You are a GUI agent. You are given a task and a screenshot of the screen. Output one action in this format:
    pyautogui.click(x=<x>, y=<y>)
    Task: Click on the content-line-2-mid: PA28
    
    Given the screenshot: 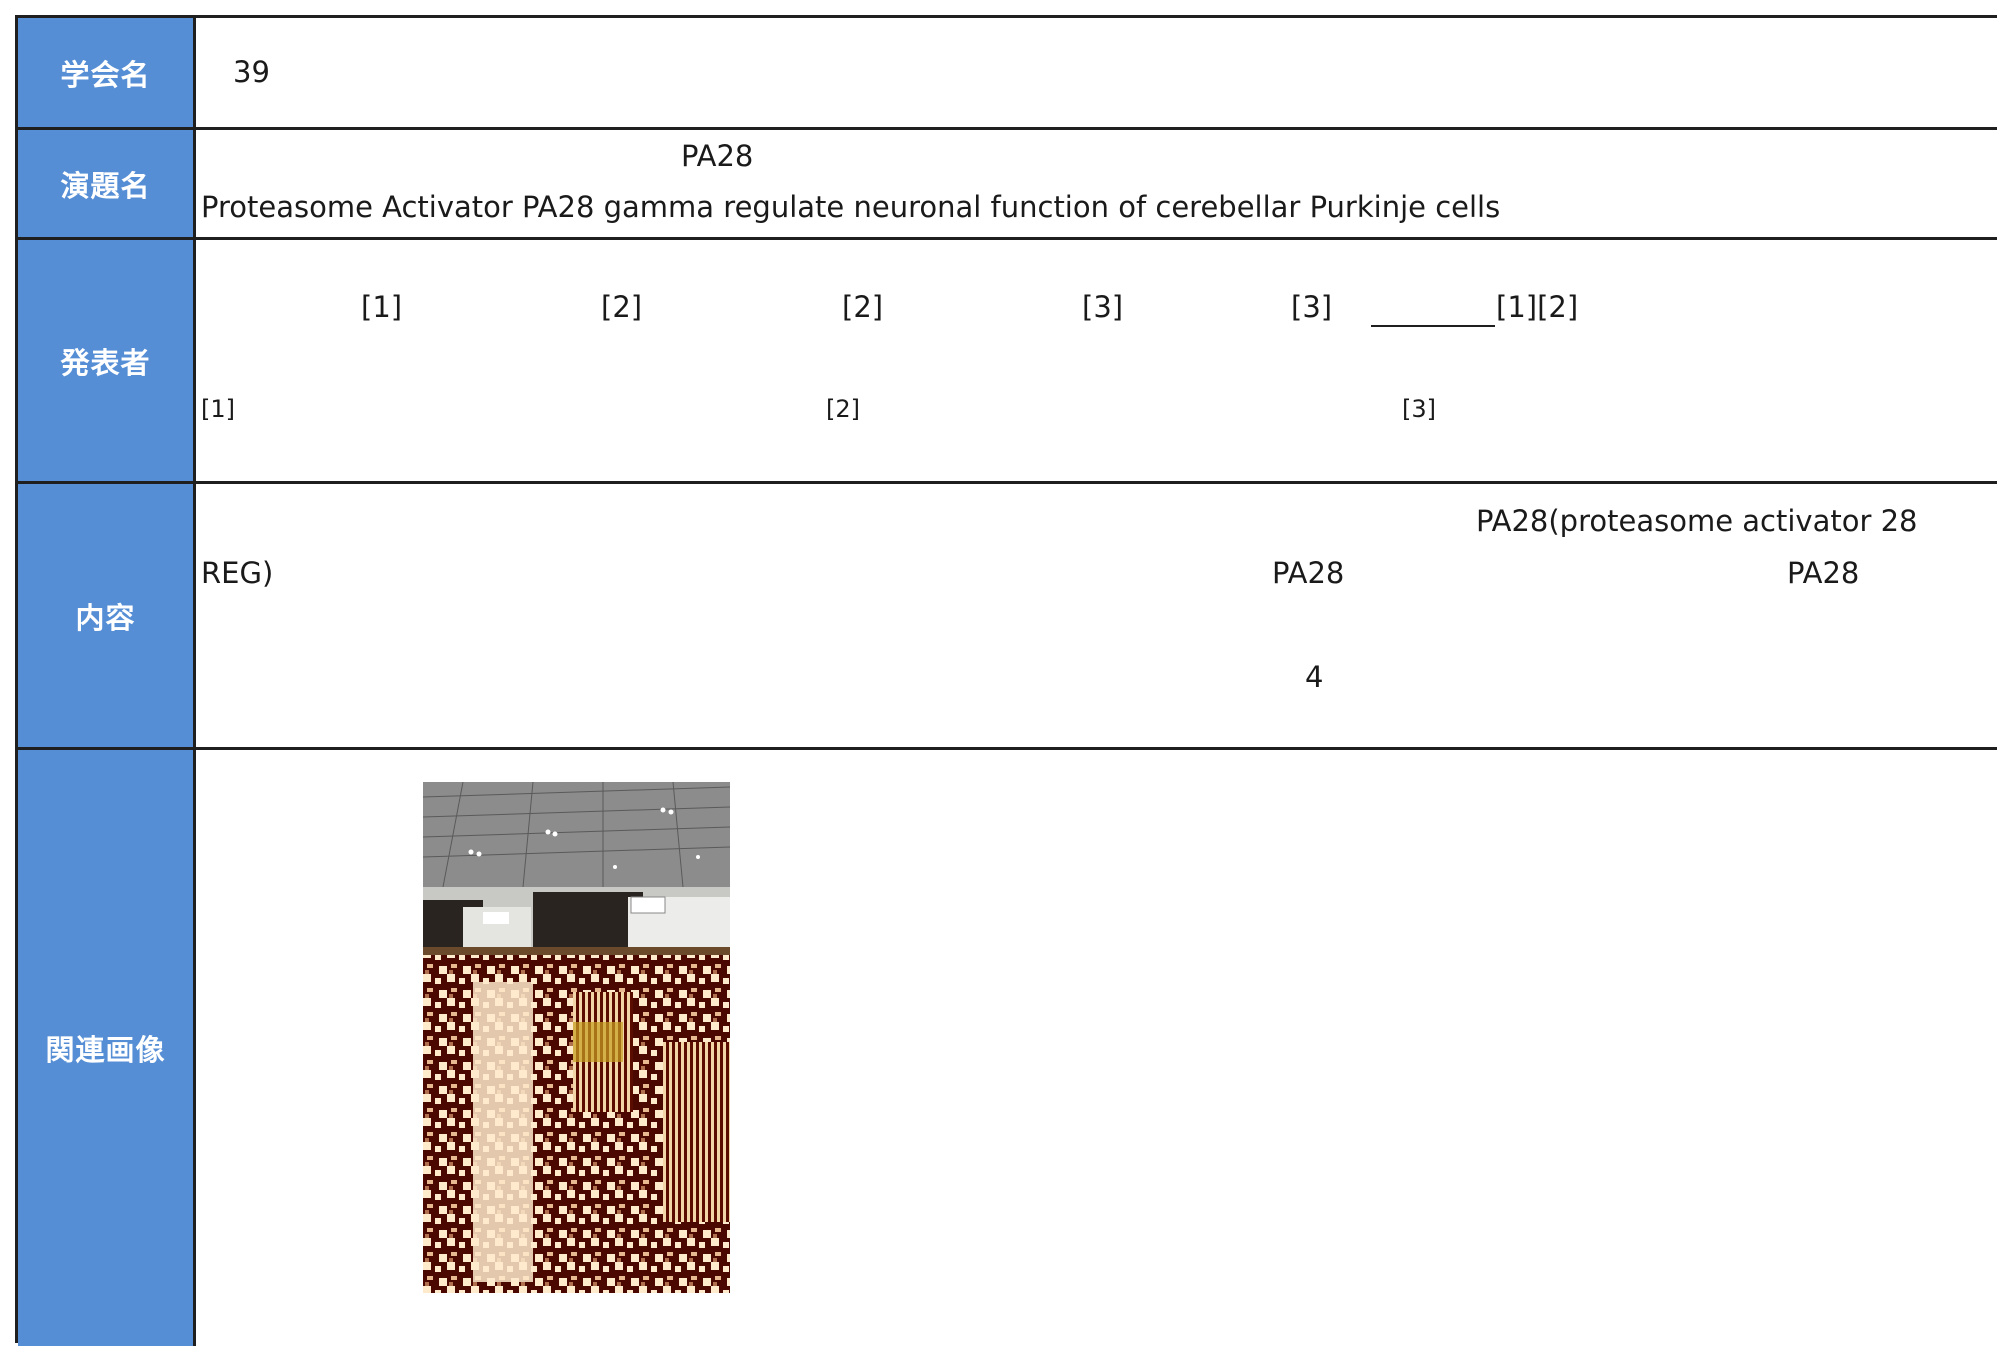 What is the action you would take?
    pyautogui.click(x=1308, y=573)
    